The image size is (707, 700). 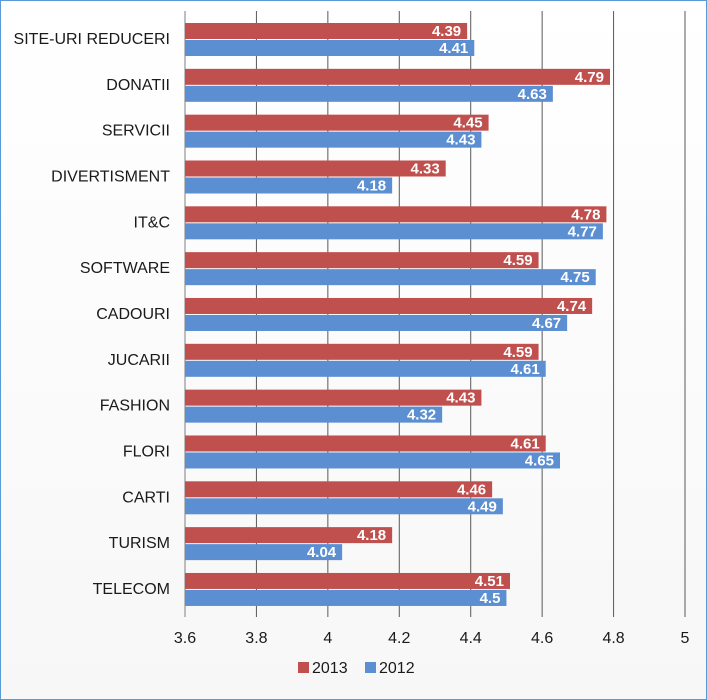 What do you see at coordinates (146, 451) in the screenshot?
I see `category-label: FLORI` at bounding box center [146, 451].